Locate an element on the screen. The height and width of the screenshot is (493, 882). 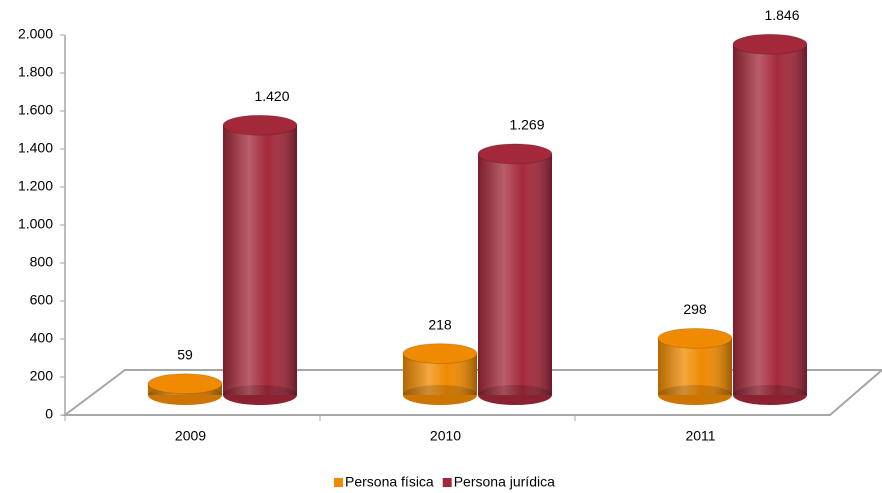
data-label: 218 is located at coordinates (440, 324).